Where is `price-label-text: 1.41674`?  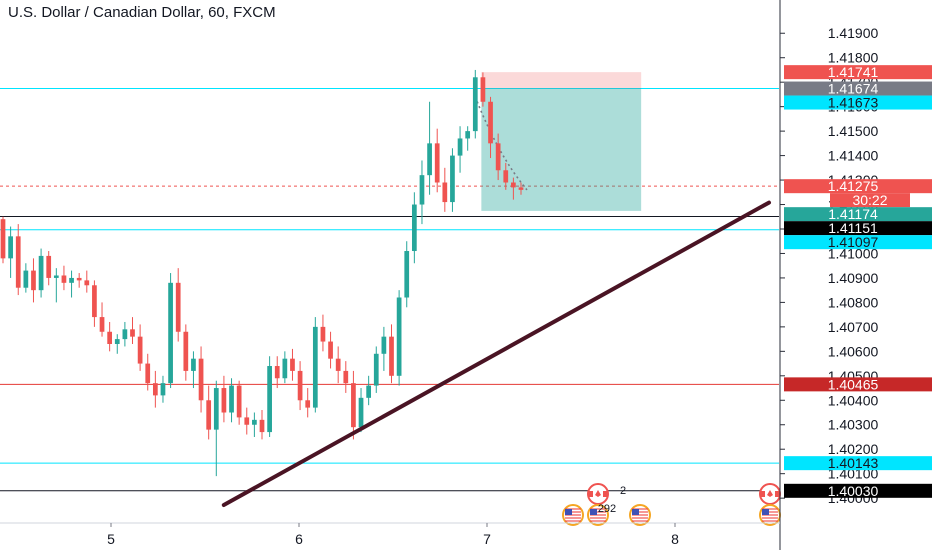
price-label-text: 1.41674 is located at coordinates (853, 89).